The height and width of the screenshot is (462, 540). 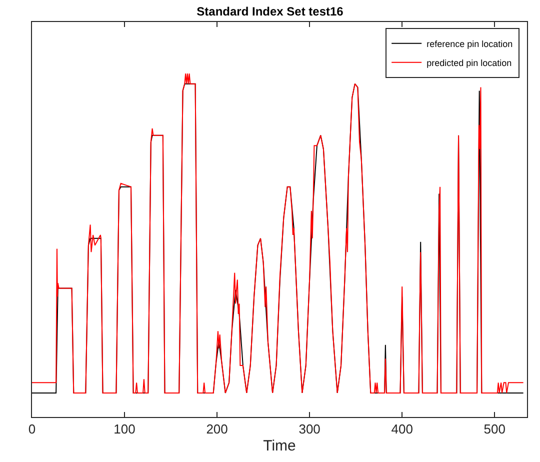 What do you see at coordinates (469, 63) in the screenshot?
I see `legend-label: predicted pin location` at bounding box center [469, 63].